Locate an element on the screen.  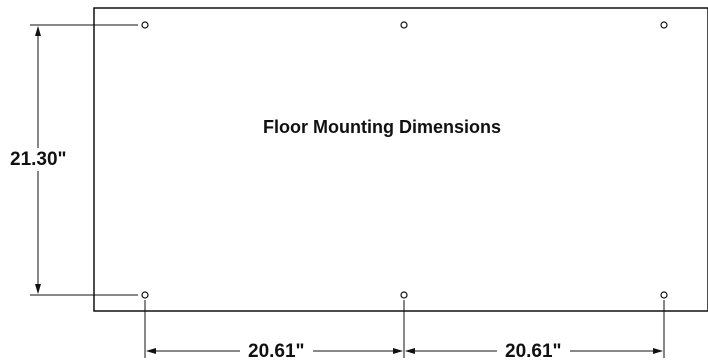
horizontal-dimension-label-right: 20.61" is located at coordinates (533, 351).